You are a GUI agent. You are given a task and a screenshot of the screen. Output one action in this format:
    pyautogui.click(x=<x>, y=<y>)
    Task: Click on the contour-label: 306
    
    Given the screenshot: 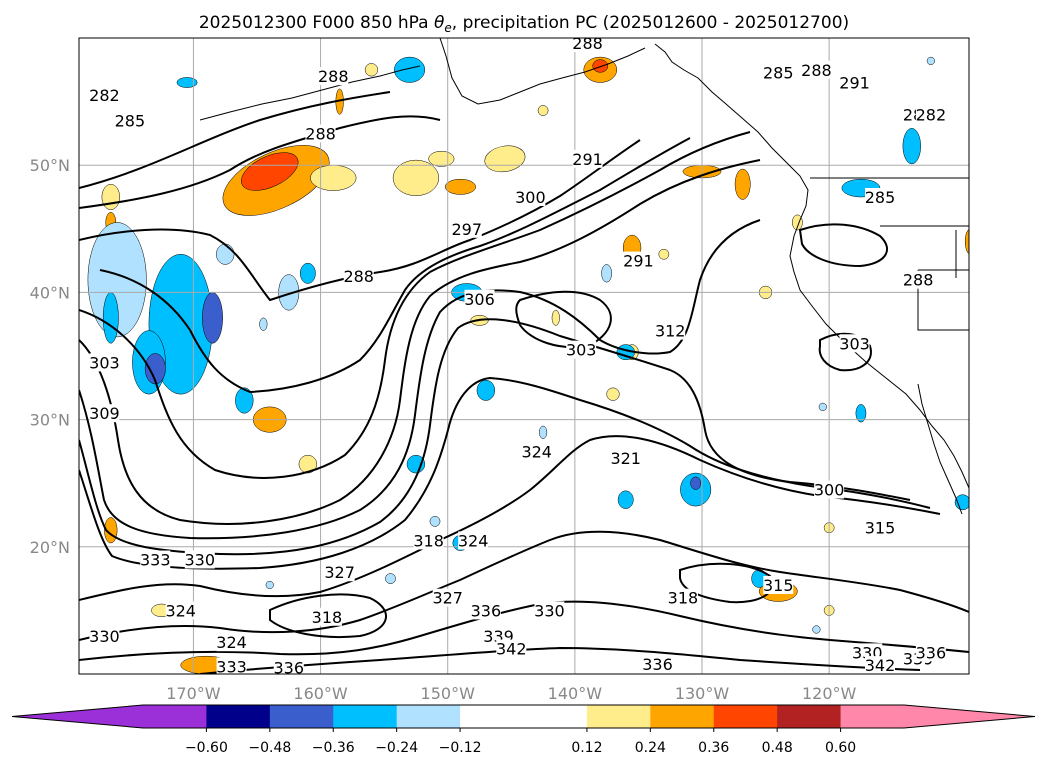 What is the action you would take?
    pyautogui.click(x=479, y=299)
    